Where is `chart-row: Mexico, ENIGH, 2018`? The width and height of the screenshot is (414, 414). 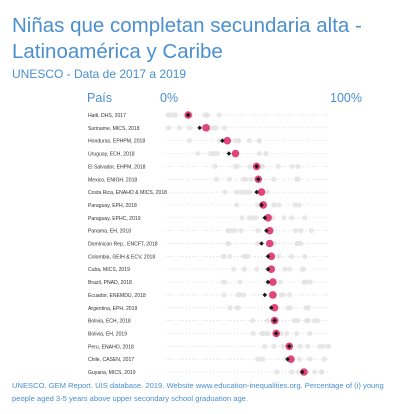 chart-row: Mexico, ENIGH, 2018 is located at coordinates (209, 179).